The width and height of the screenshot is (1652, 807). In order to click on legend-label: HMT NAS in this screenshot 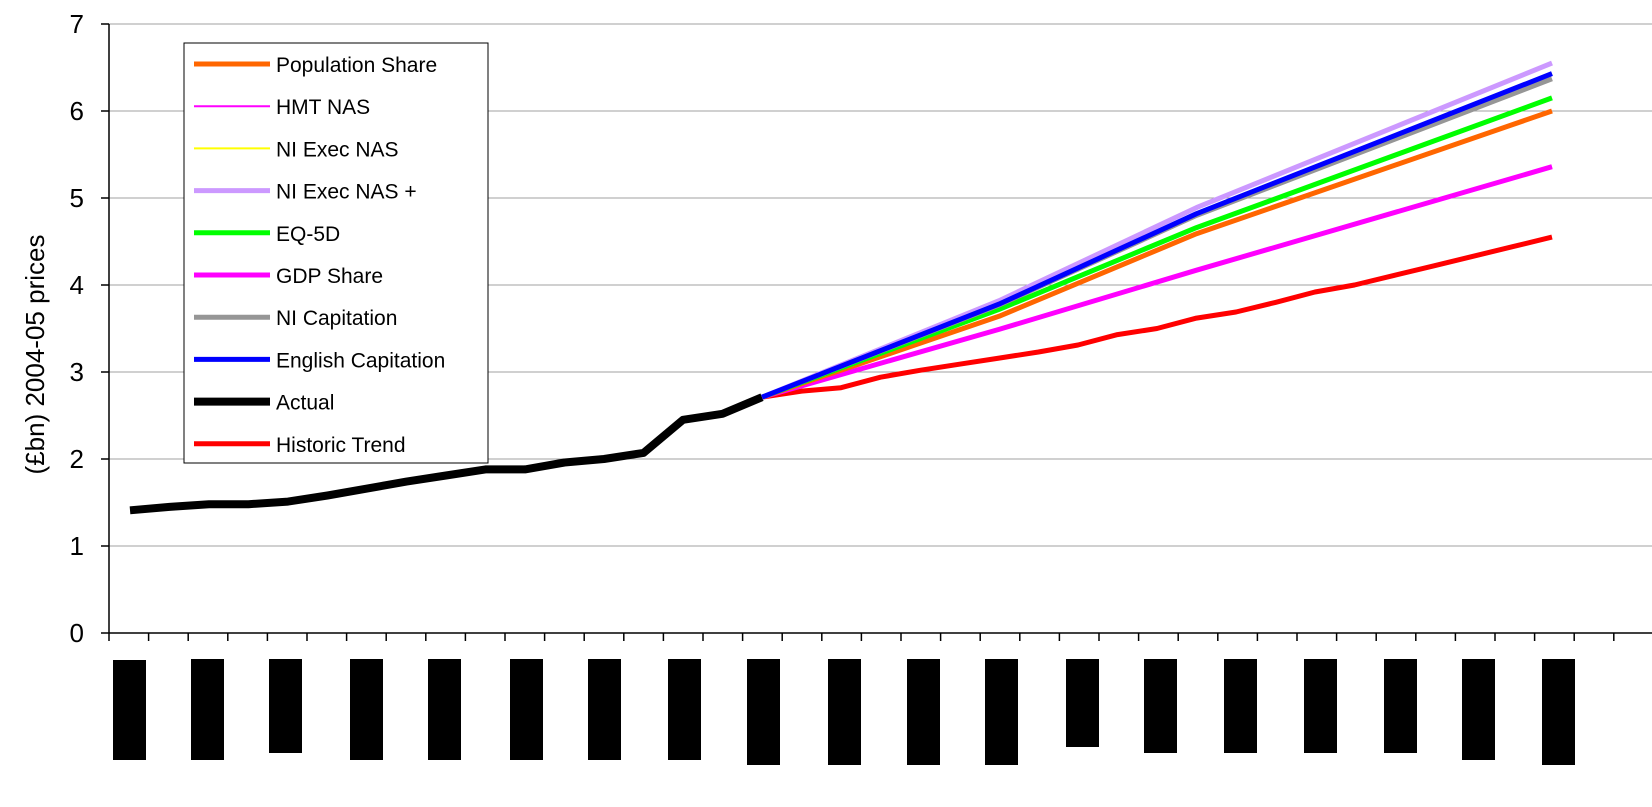, I will do `click(323, 107)`.